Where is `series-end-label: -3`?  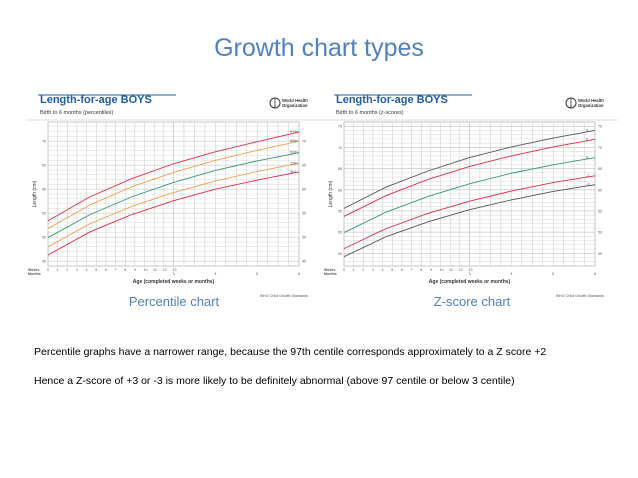 series-end-label: -3 is located at coordinates (588, 184).